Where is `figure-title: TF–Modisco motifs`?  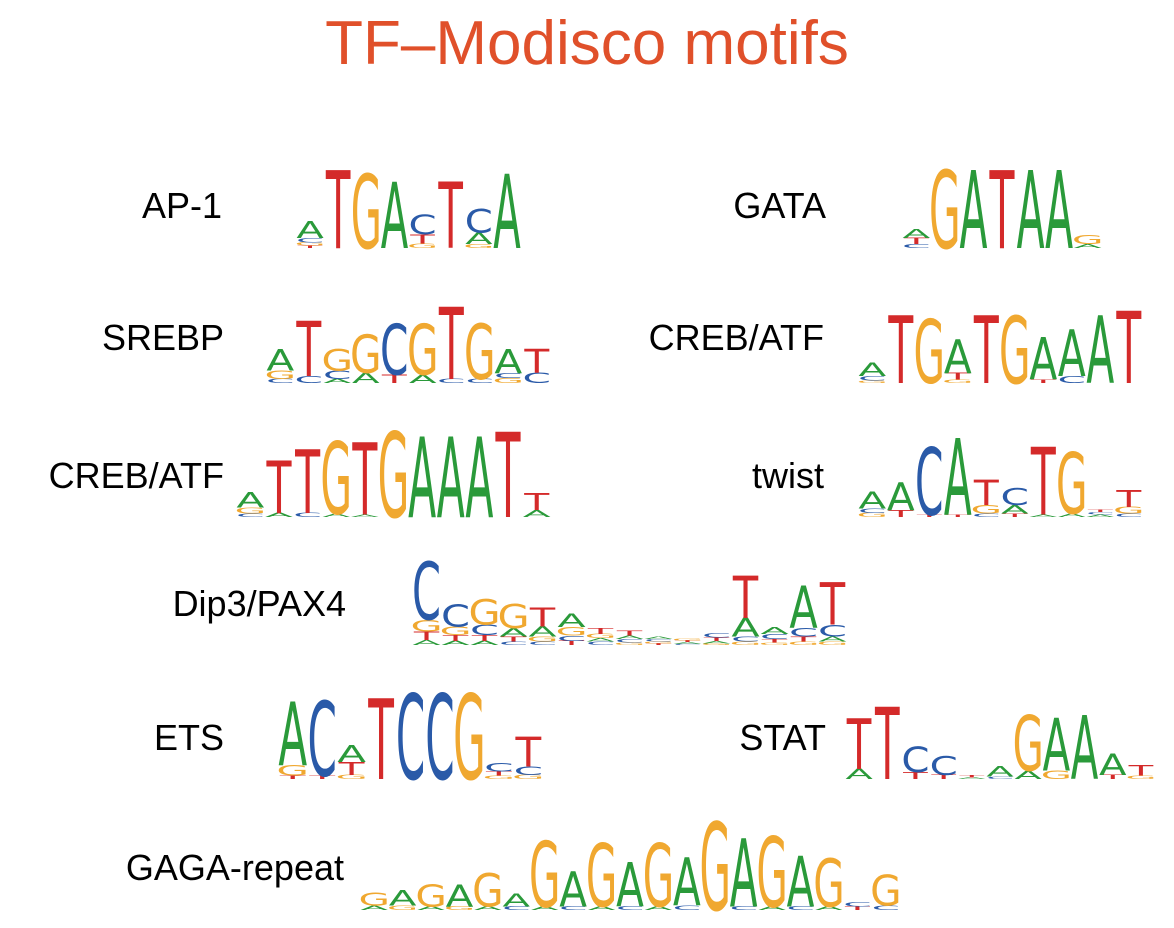
figure-title: TF–Modisco motifs is located at coordinates (587, 43).